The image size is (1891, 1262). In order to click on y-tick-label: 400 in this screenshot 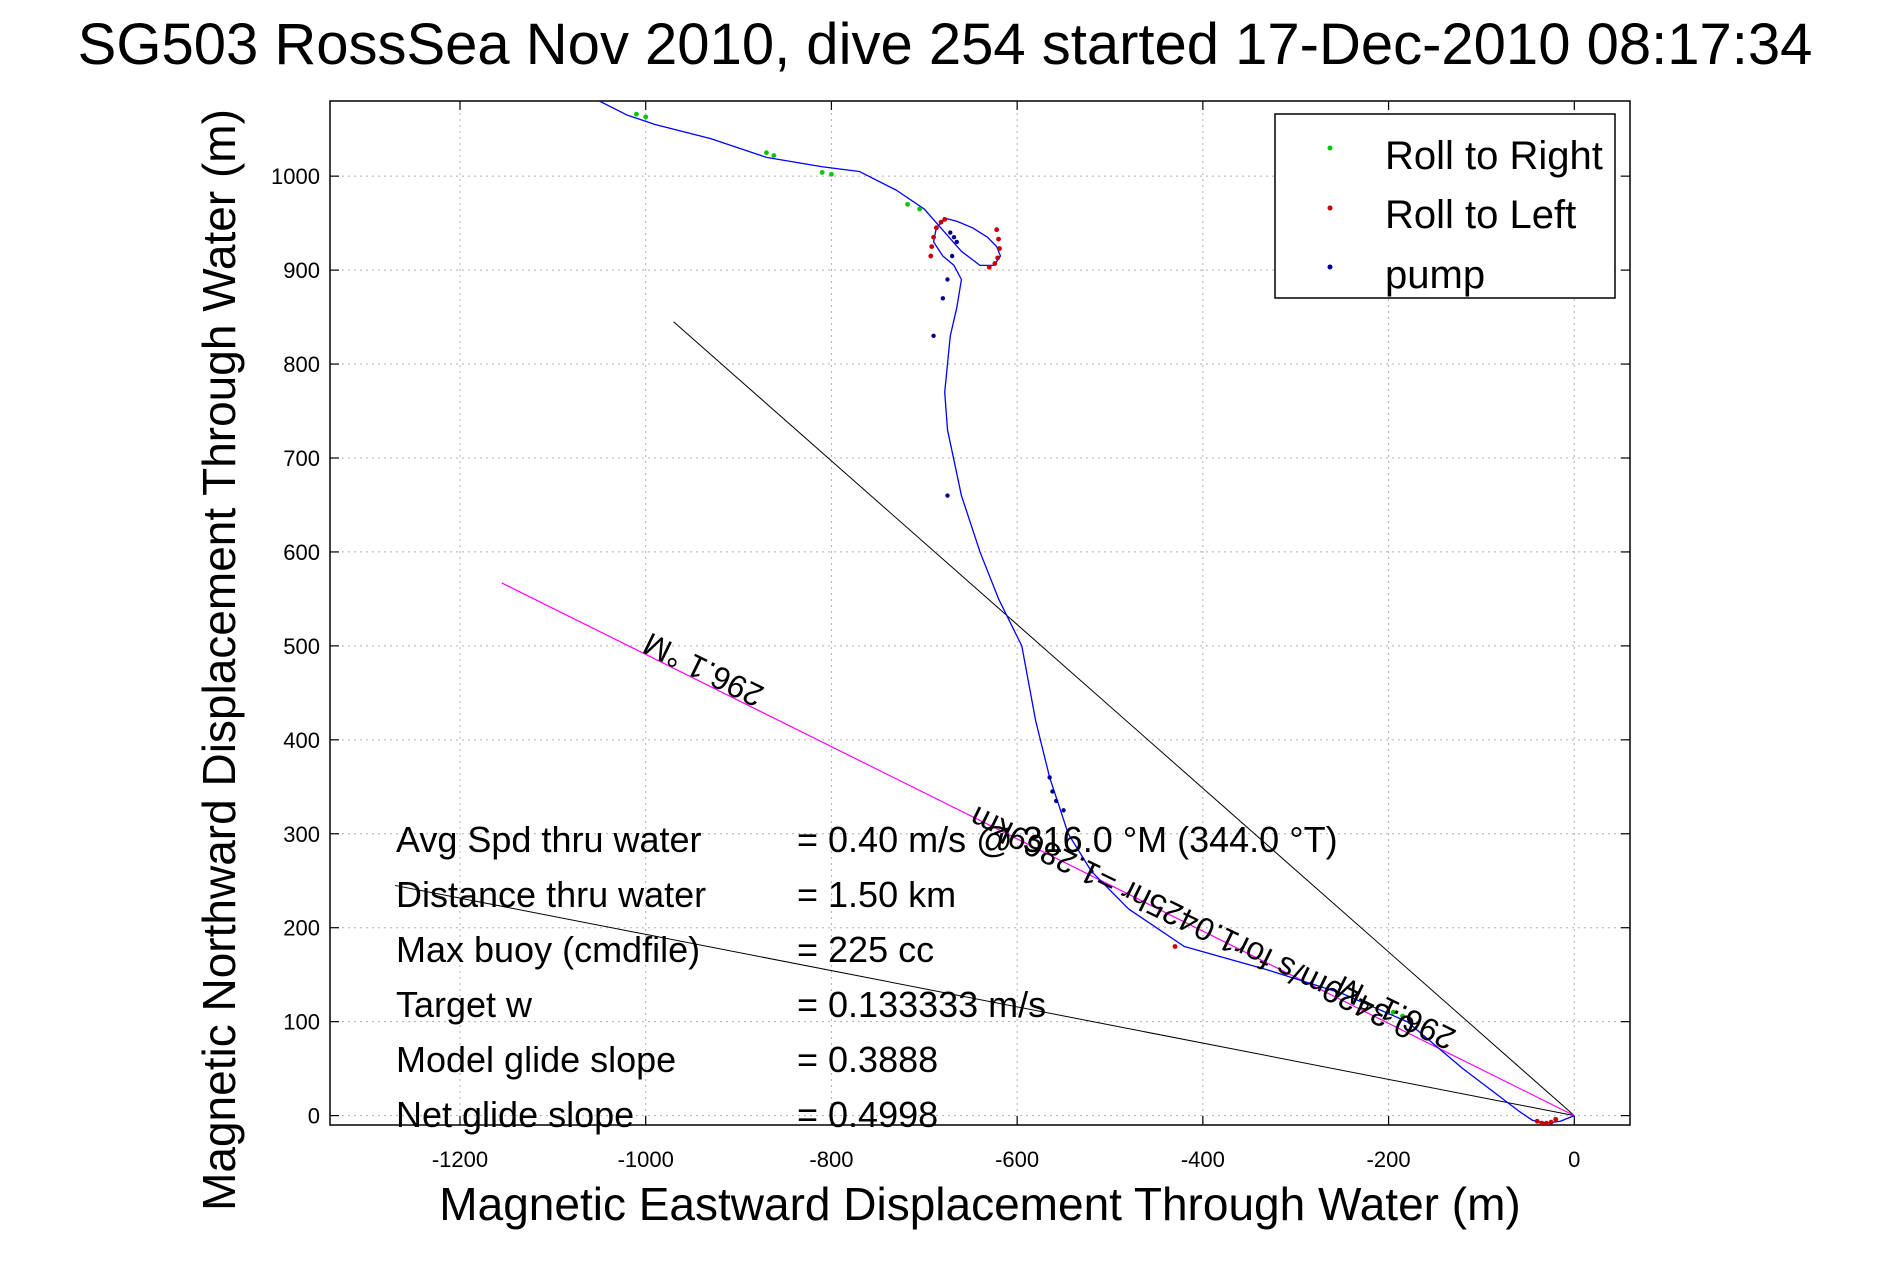, I will do `click(301, 740)`.